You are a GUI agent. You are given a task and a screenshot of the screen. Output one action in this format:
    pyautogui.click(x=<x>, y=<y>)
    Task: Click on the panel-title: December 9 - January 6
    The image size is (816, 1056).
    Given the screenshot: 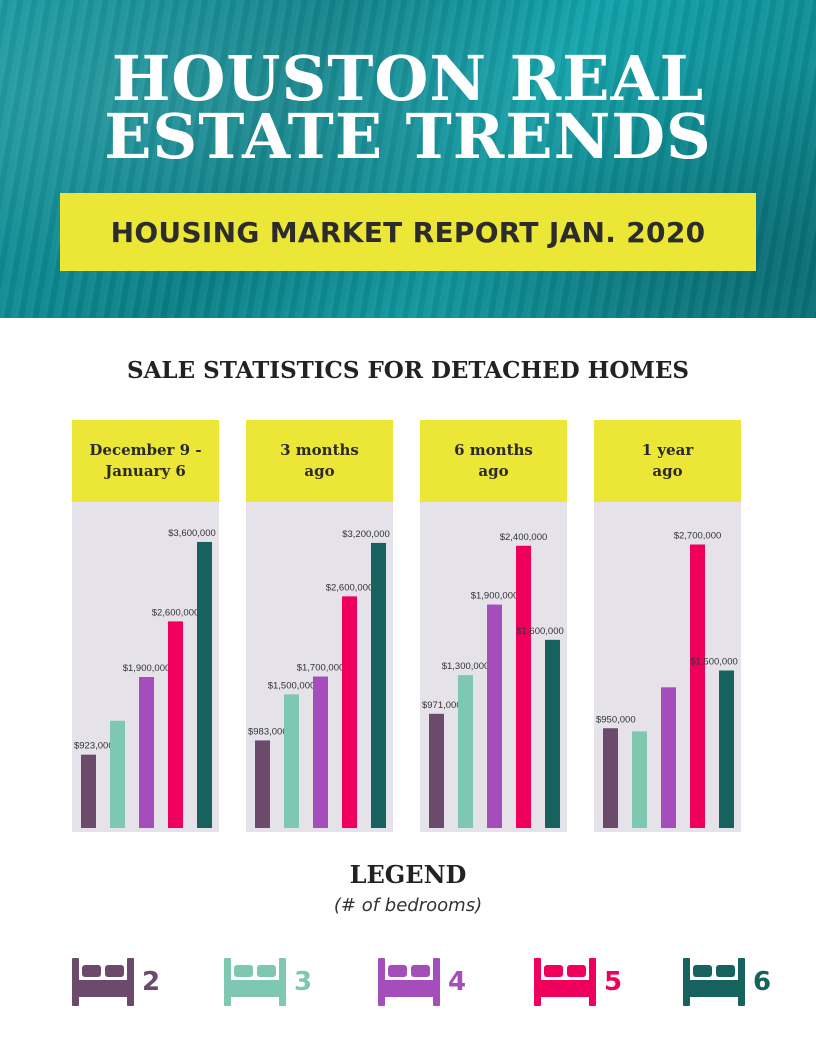 What is the action you would take?
    pyautogui.click(x=145, y=460)
    